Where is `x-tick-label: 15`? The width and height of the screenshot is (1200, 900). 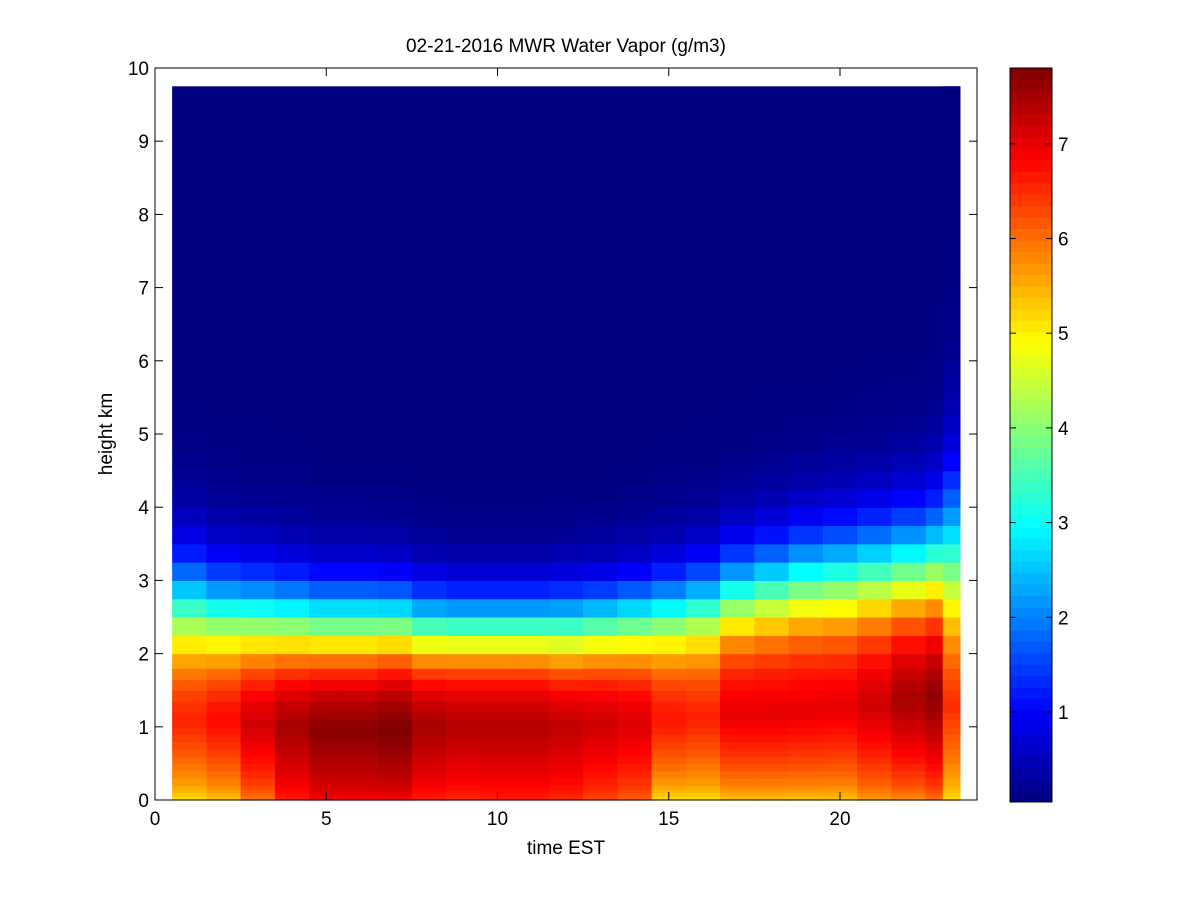
x-tick-label: 15 is located at coordinates (668, 819).